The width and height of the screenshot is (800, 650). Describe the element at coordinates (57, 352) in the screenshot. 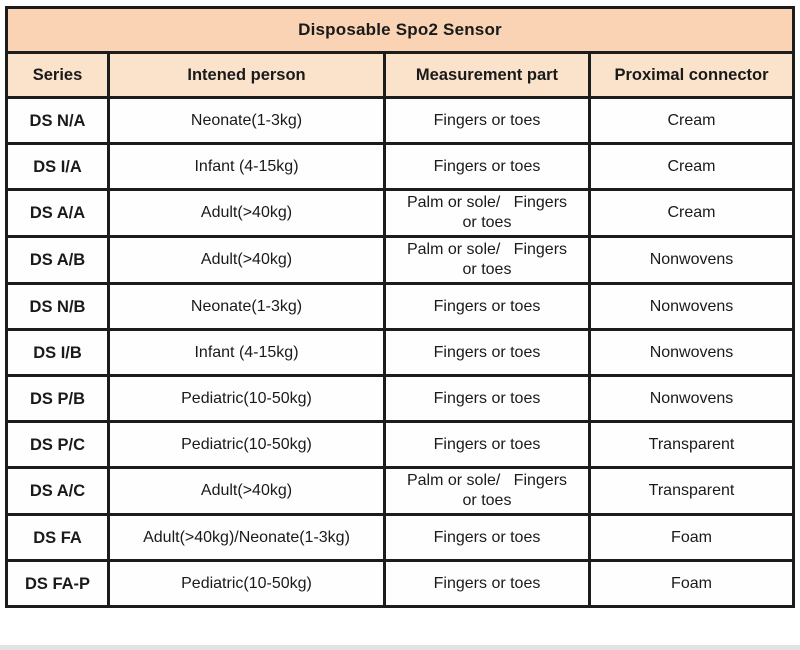

I see `cell-series: DS I/B` at that location.